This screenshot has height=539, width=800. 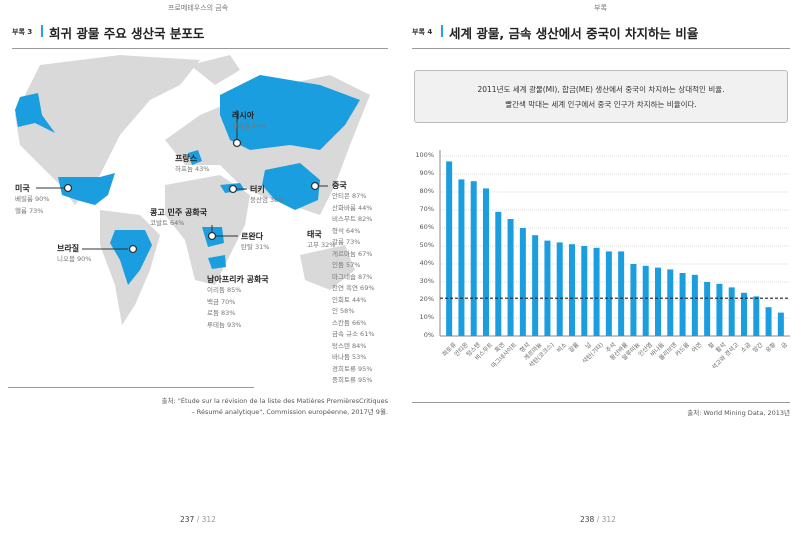 I want to click on y-tick-label: 20%, so click(x=426, y=299).